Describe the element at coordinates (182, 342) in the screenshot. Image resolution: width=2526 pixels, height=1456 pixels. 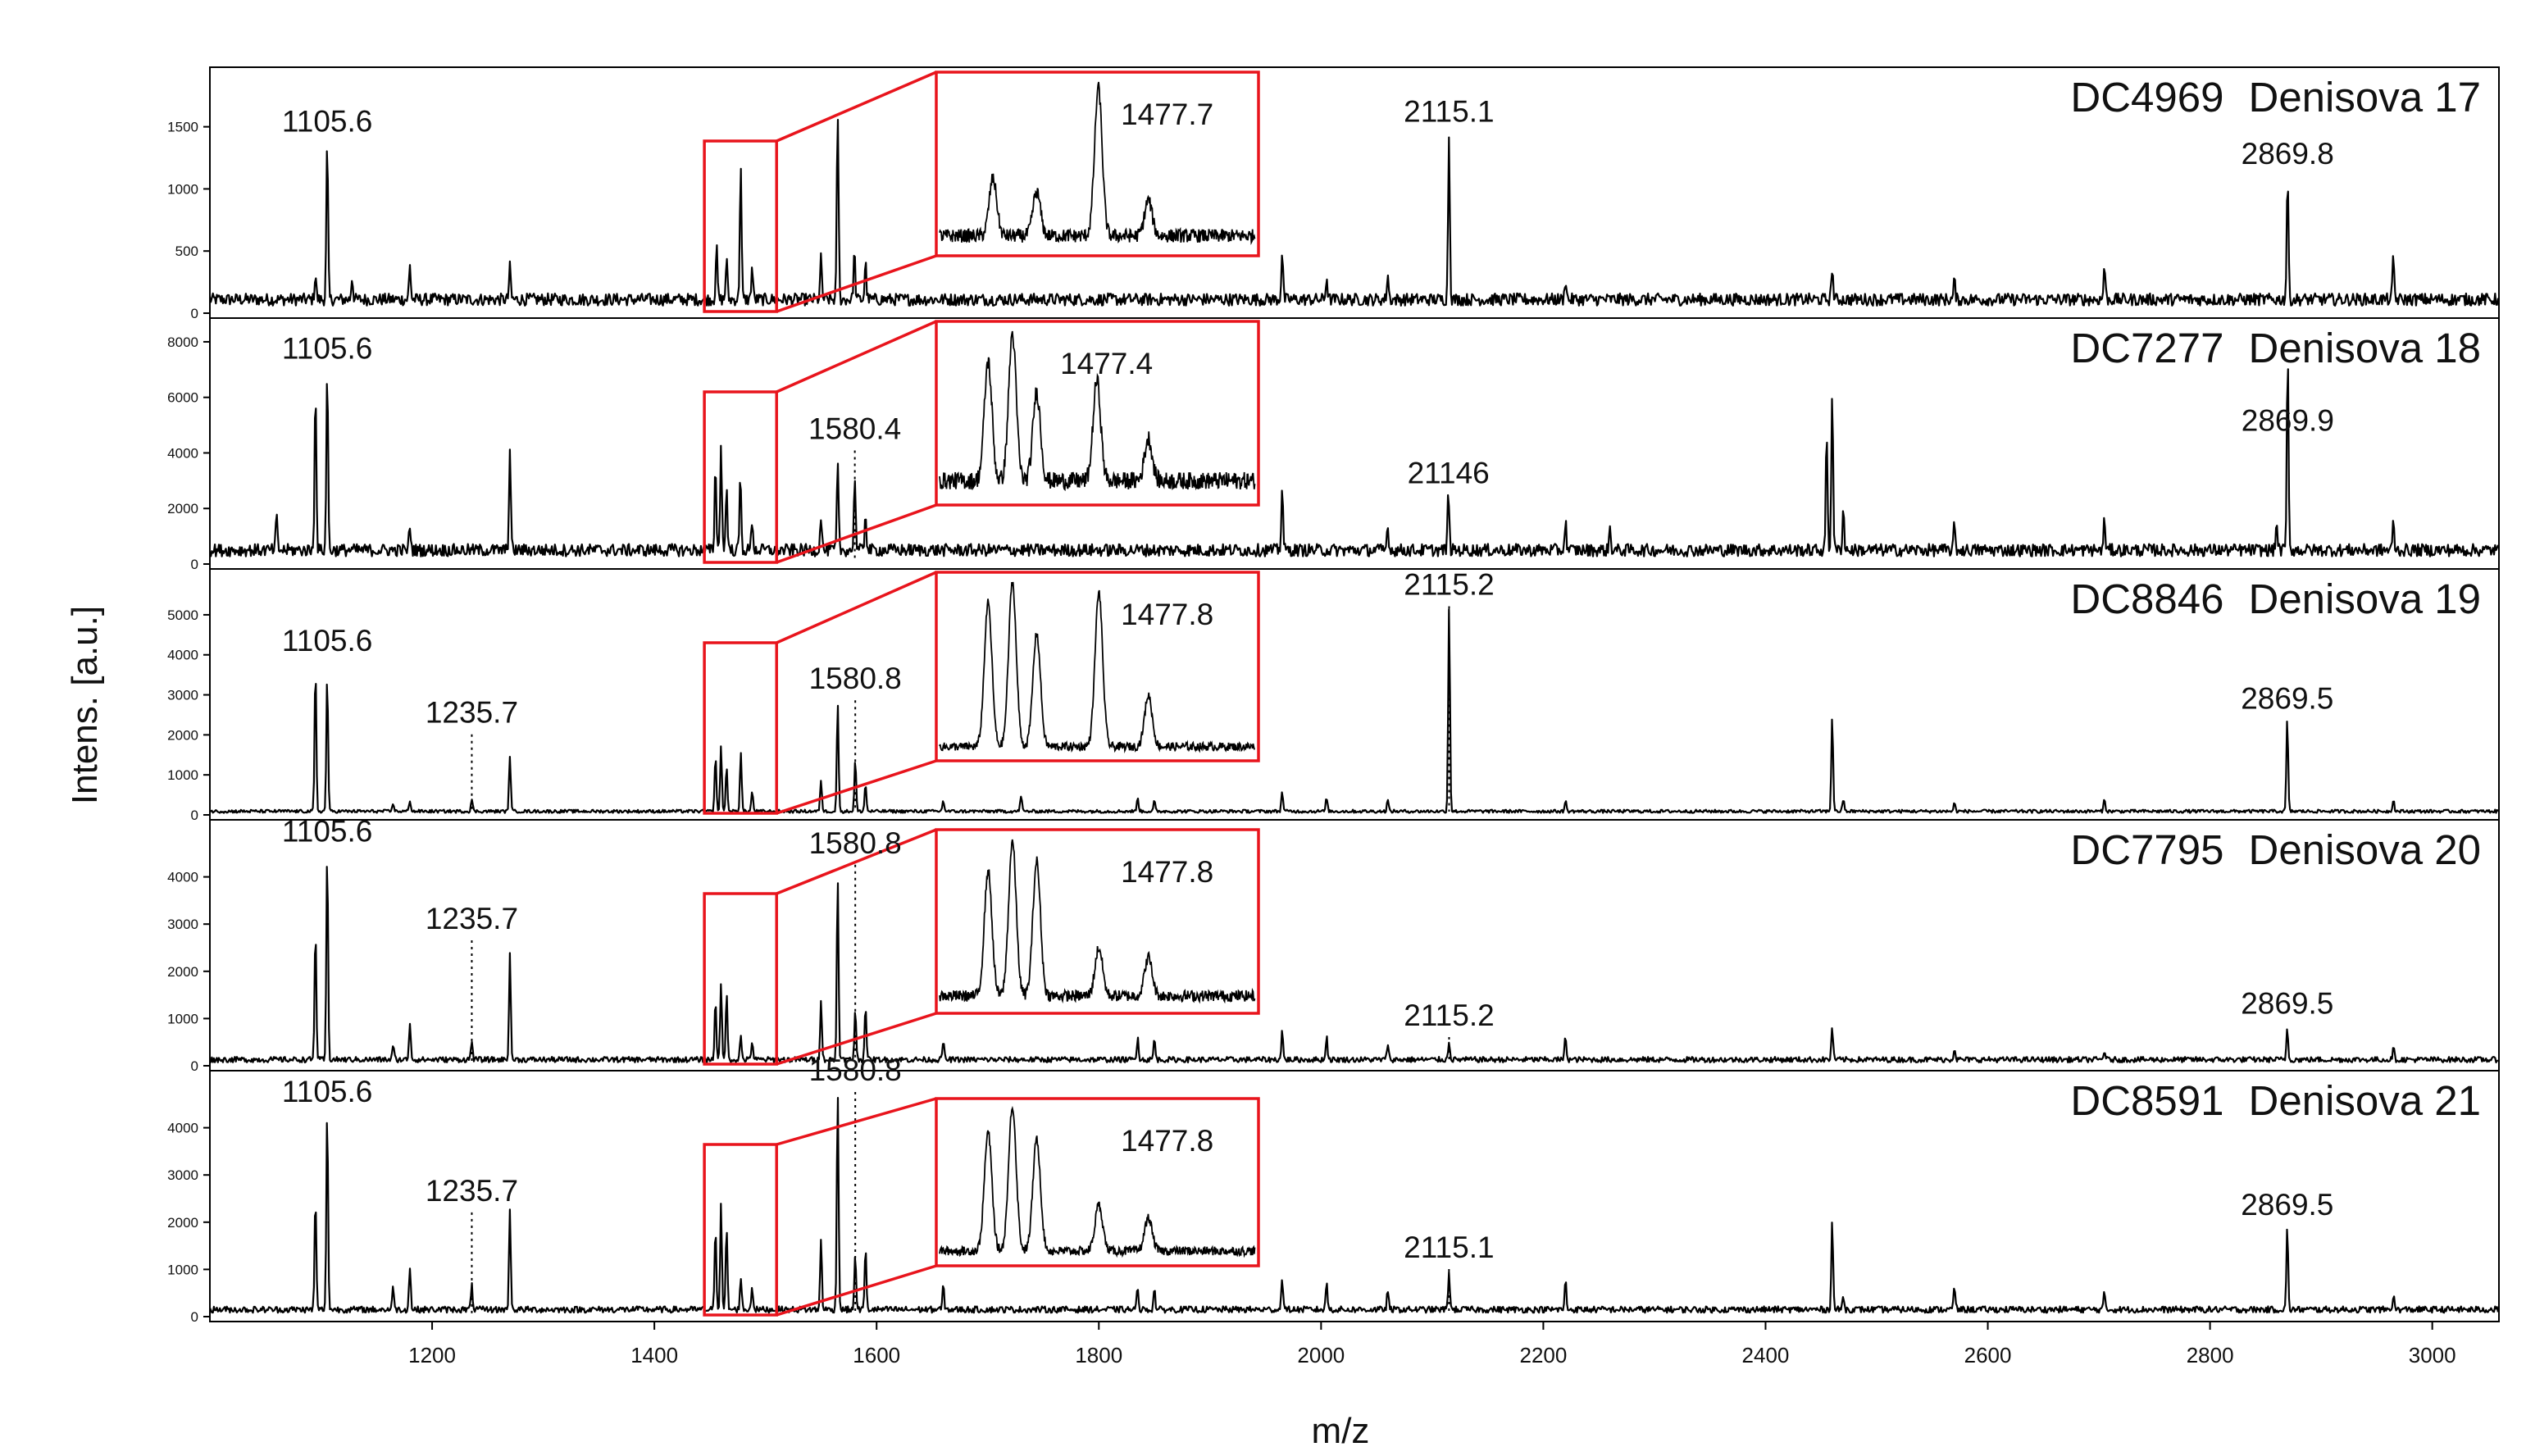
I see `y-tick-label: 8000` at that location.